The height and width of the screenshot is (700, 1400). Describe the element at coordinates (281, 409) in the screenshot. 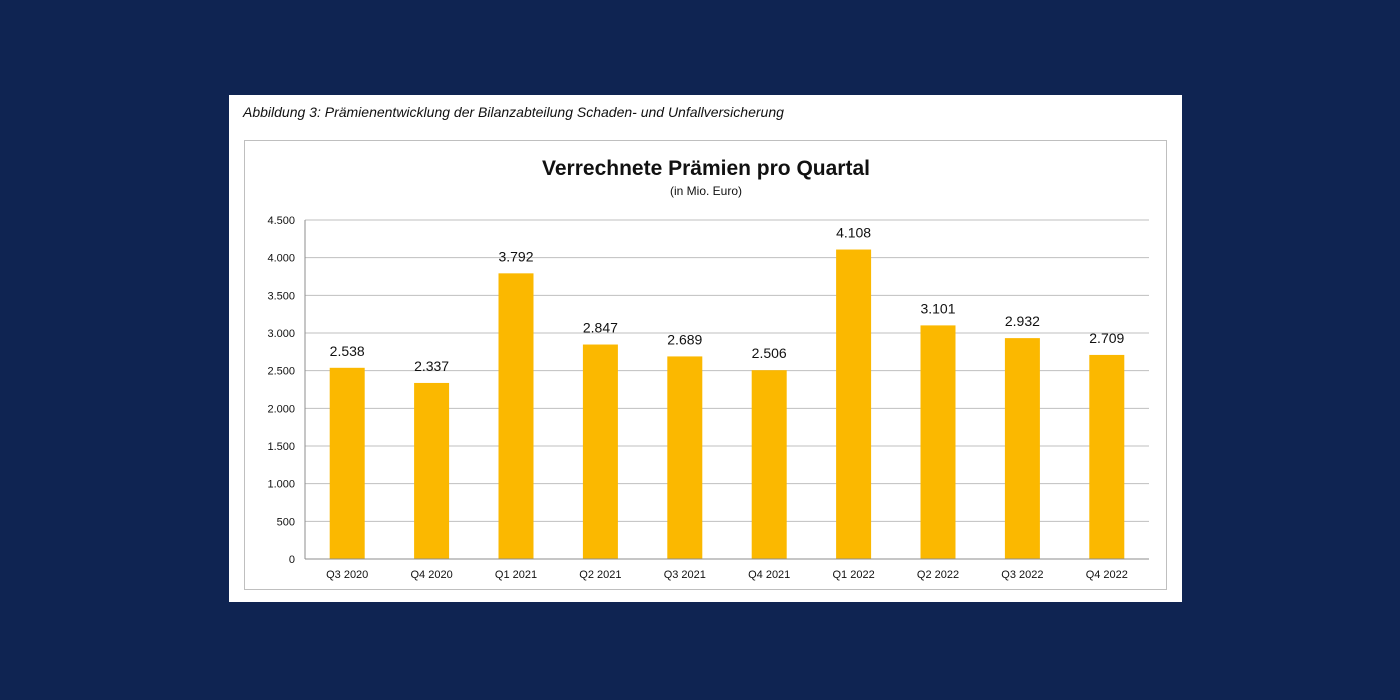

I see `y-tick-label: 2.000` at that location.